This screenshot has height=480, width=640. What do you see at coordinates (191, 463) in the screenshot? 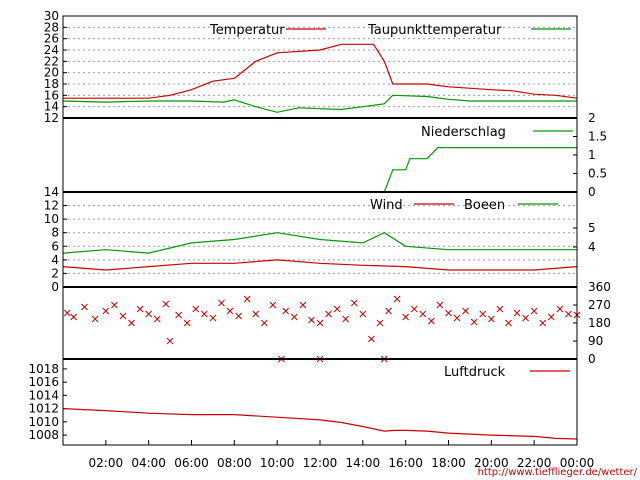
I see `x-tick-label: 06:00` at bounding box center [191, 463].